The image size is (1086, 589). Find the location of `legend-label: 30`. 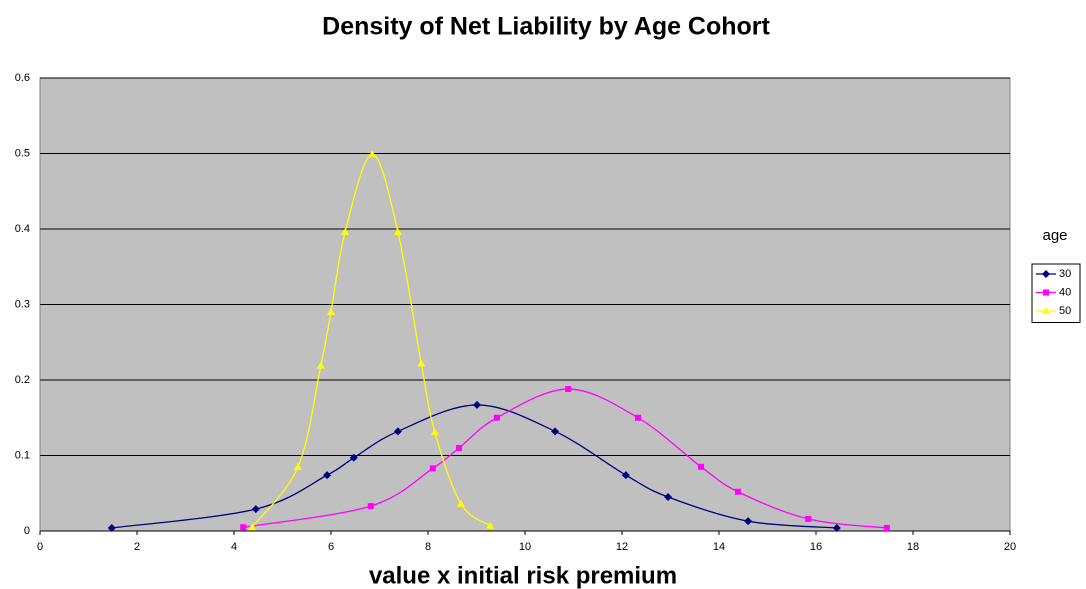

legend-label: 30 is located at coordinates (1065, 274).